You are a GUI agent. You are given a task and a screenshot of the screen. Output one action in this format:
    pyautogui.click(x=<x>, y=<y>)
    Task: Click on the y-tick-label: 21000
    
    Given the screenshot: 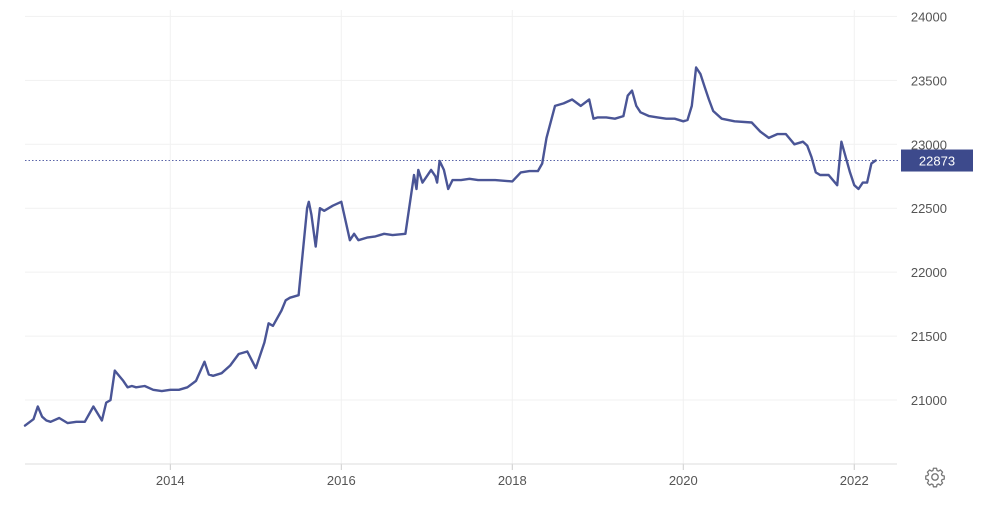 What is the action you would take?
    pyautogui.click(x=929, y=400)
    